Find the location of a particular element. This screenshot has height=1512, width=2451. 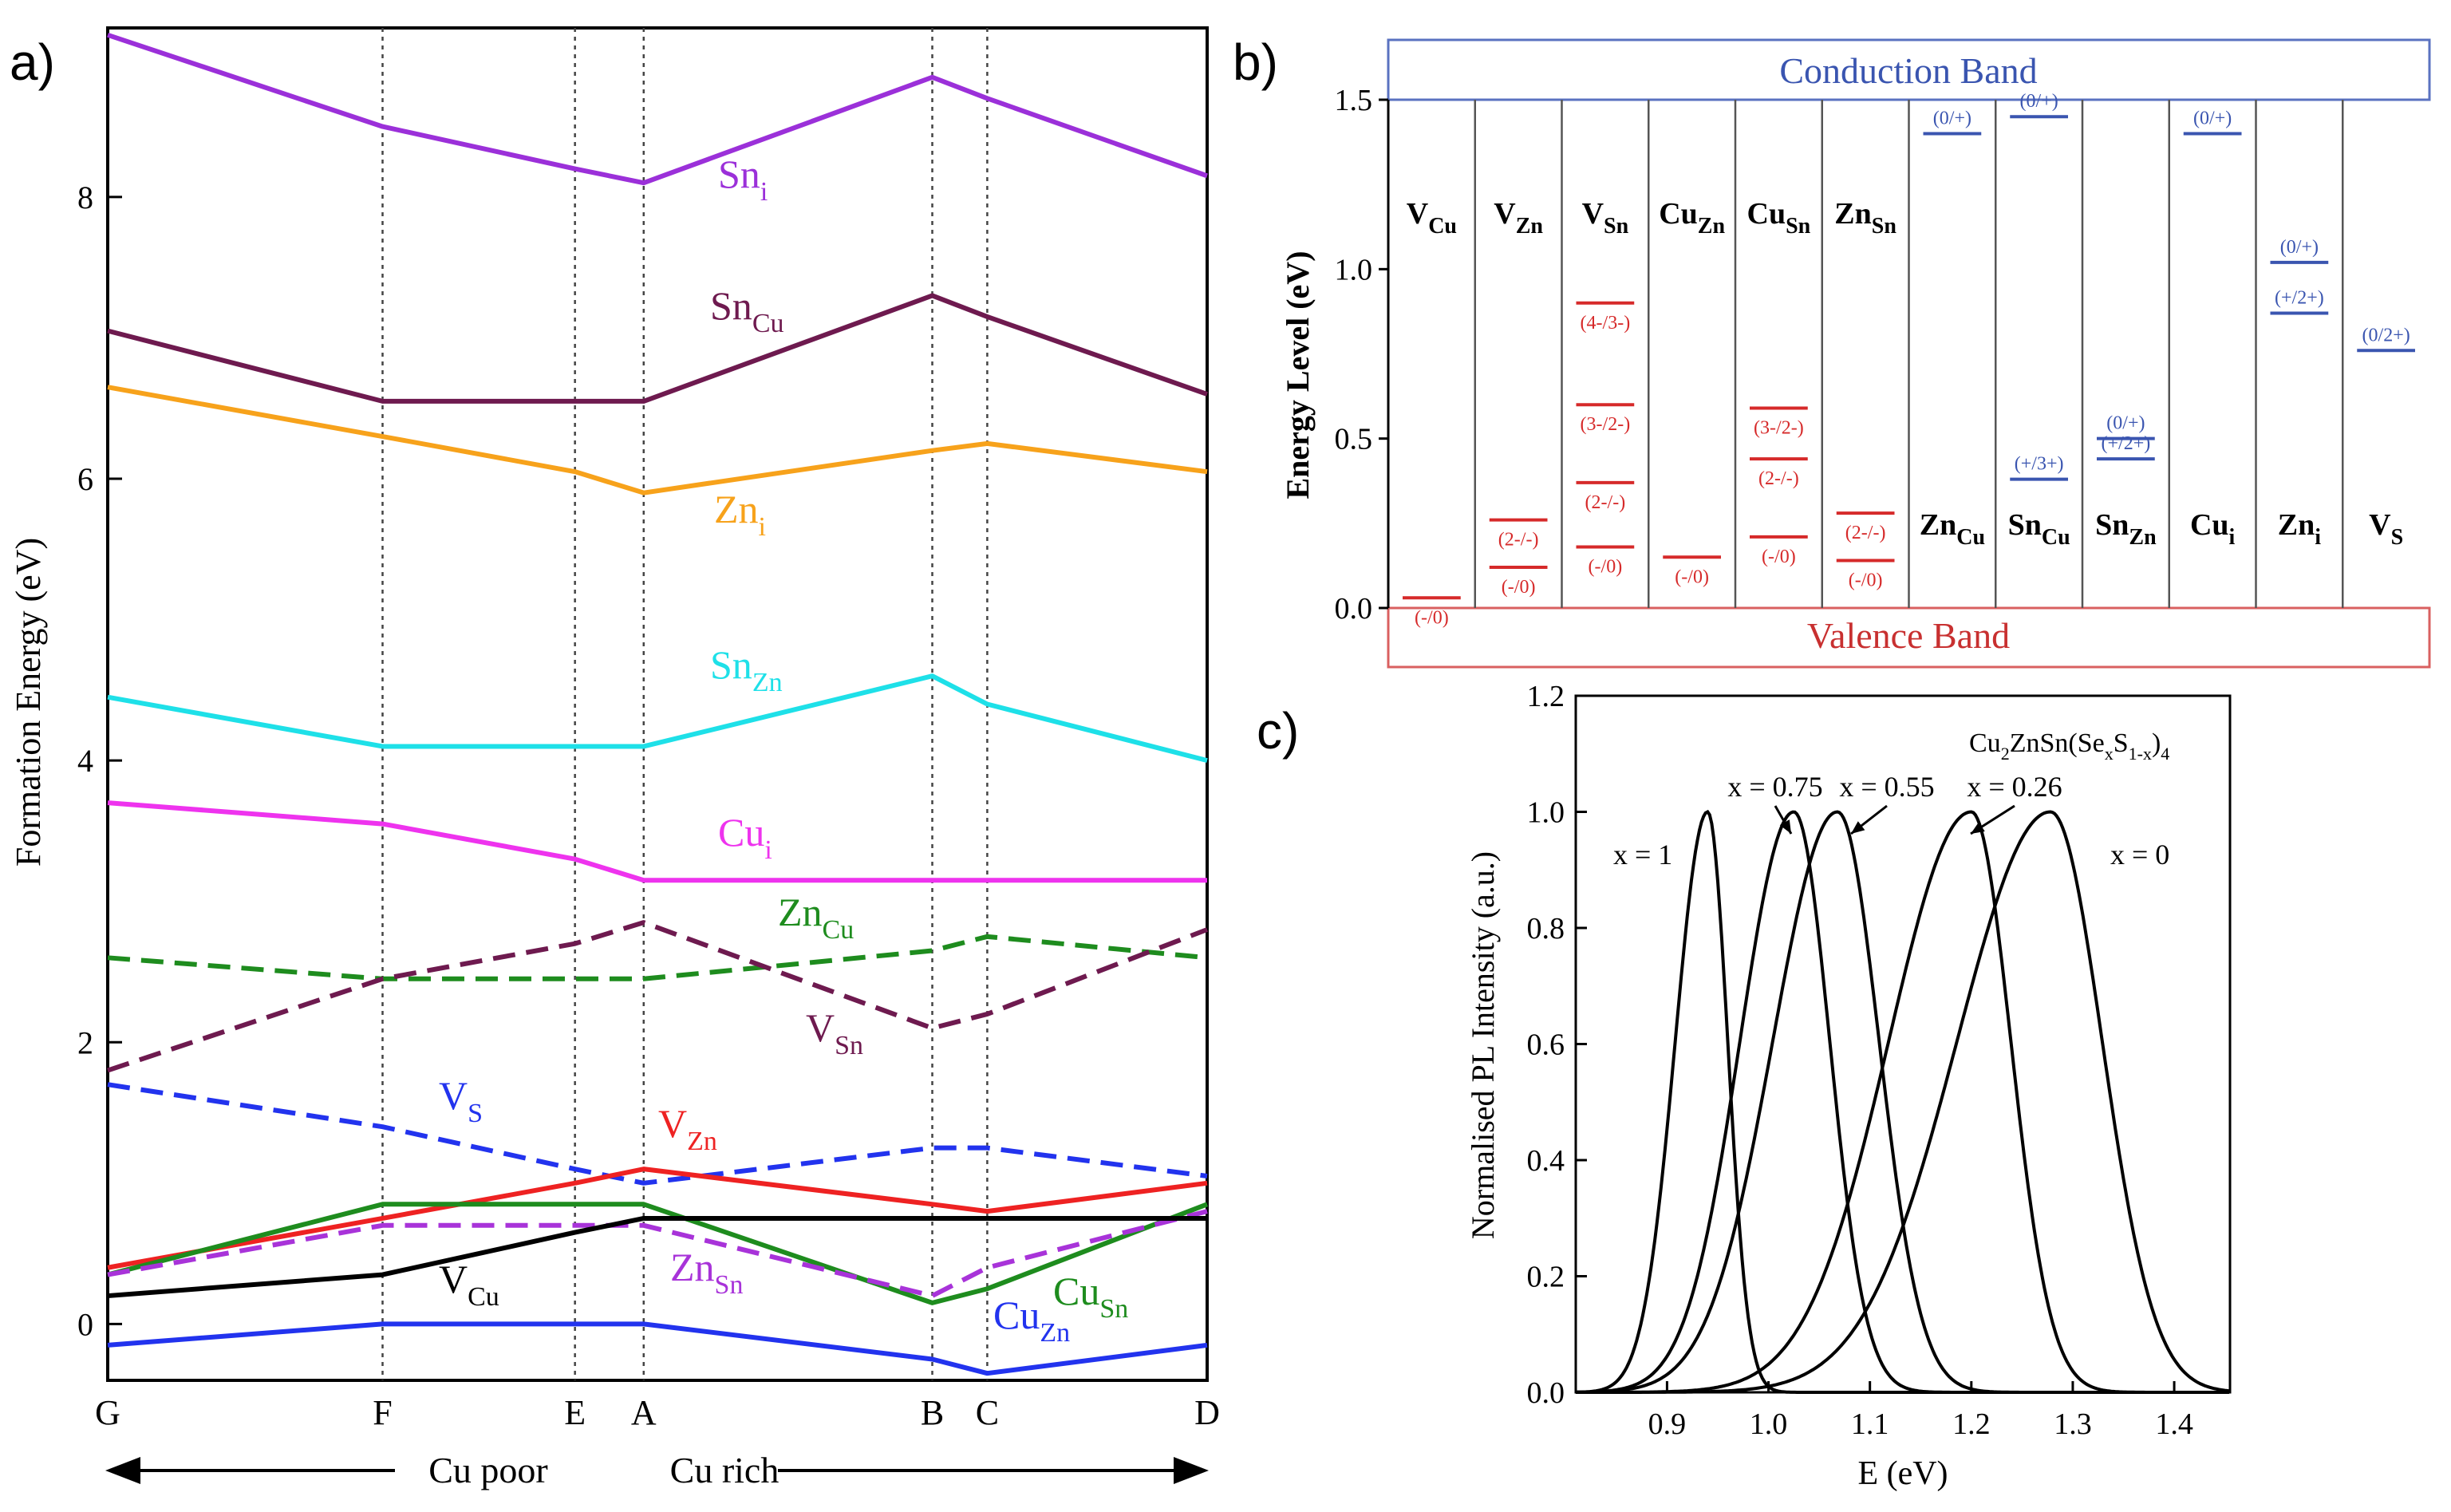

label-sn-i: Sni is located at coordinates (743, 179).